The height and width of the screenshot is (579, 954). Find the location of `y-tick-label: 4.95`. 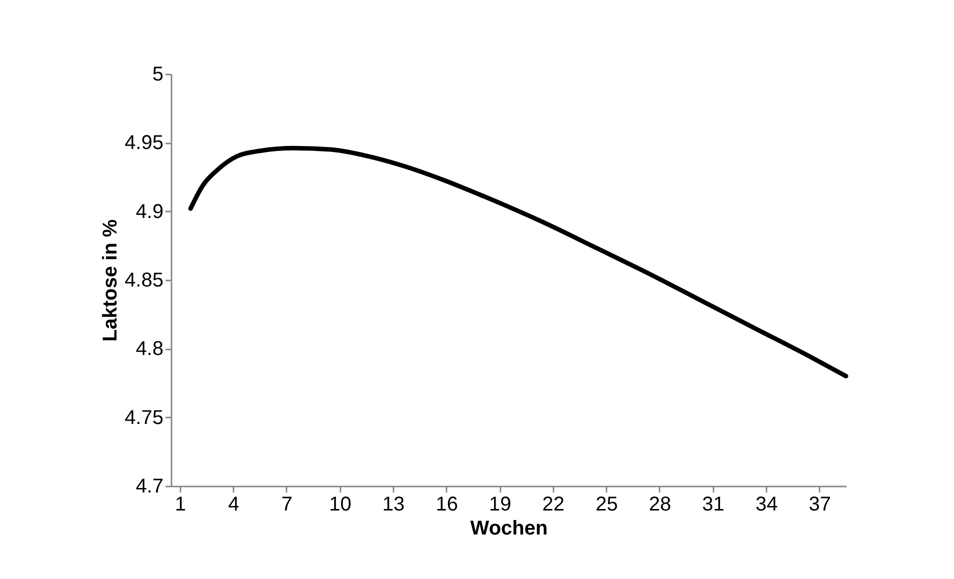

y-tick-label: 4.95 is located at coordinates (144, 143).